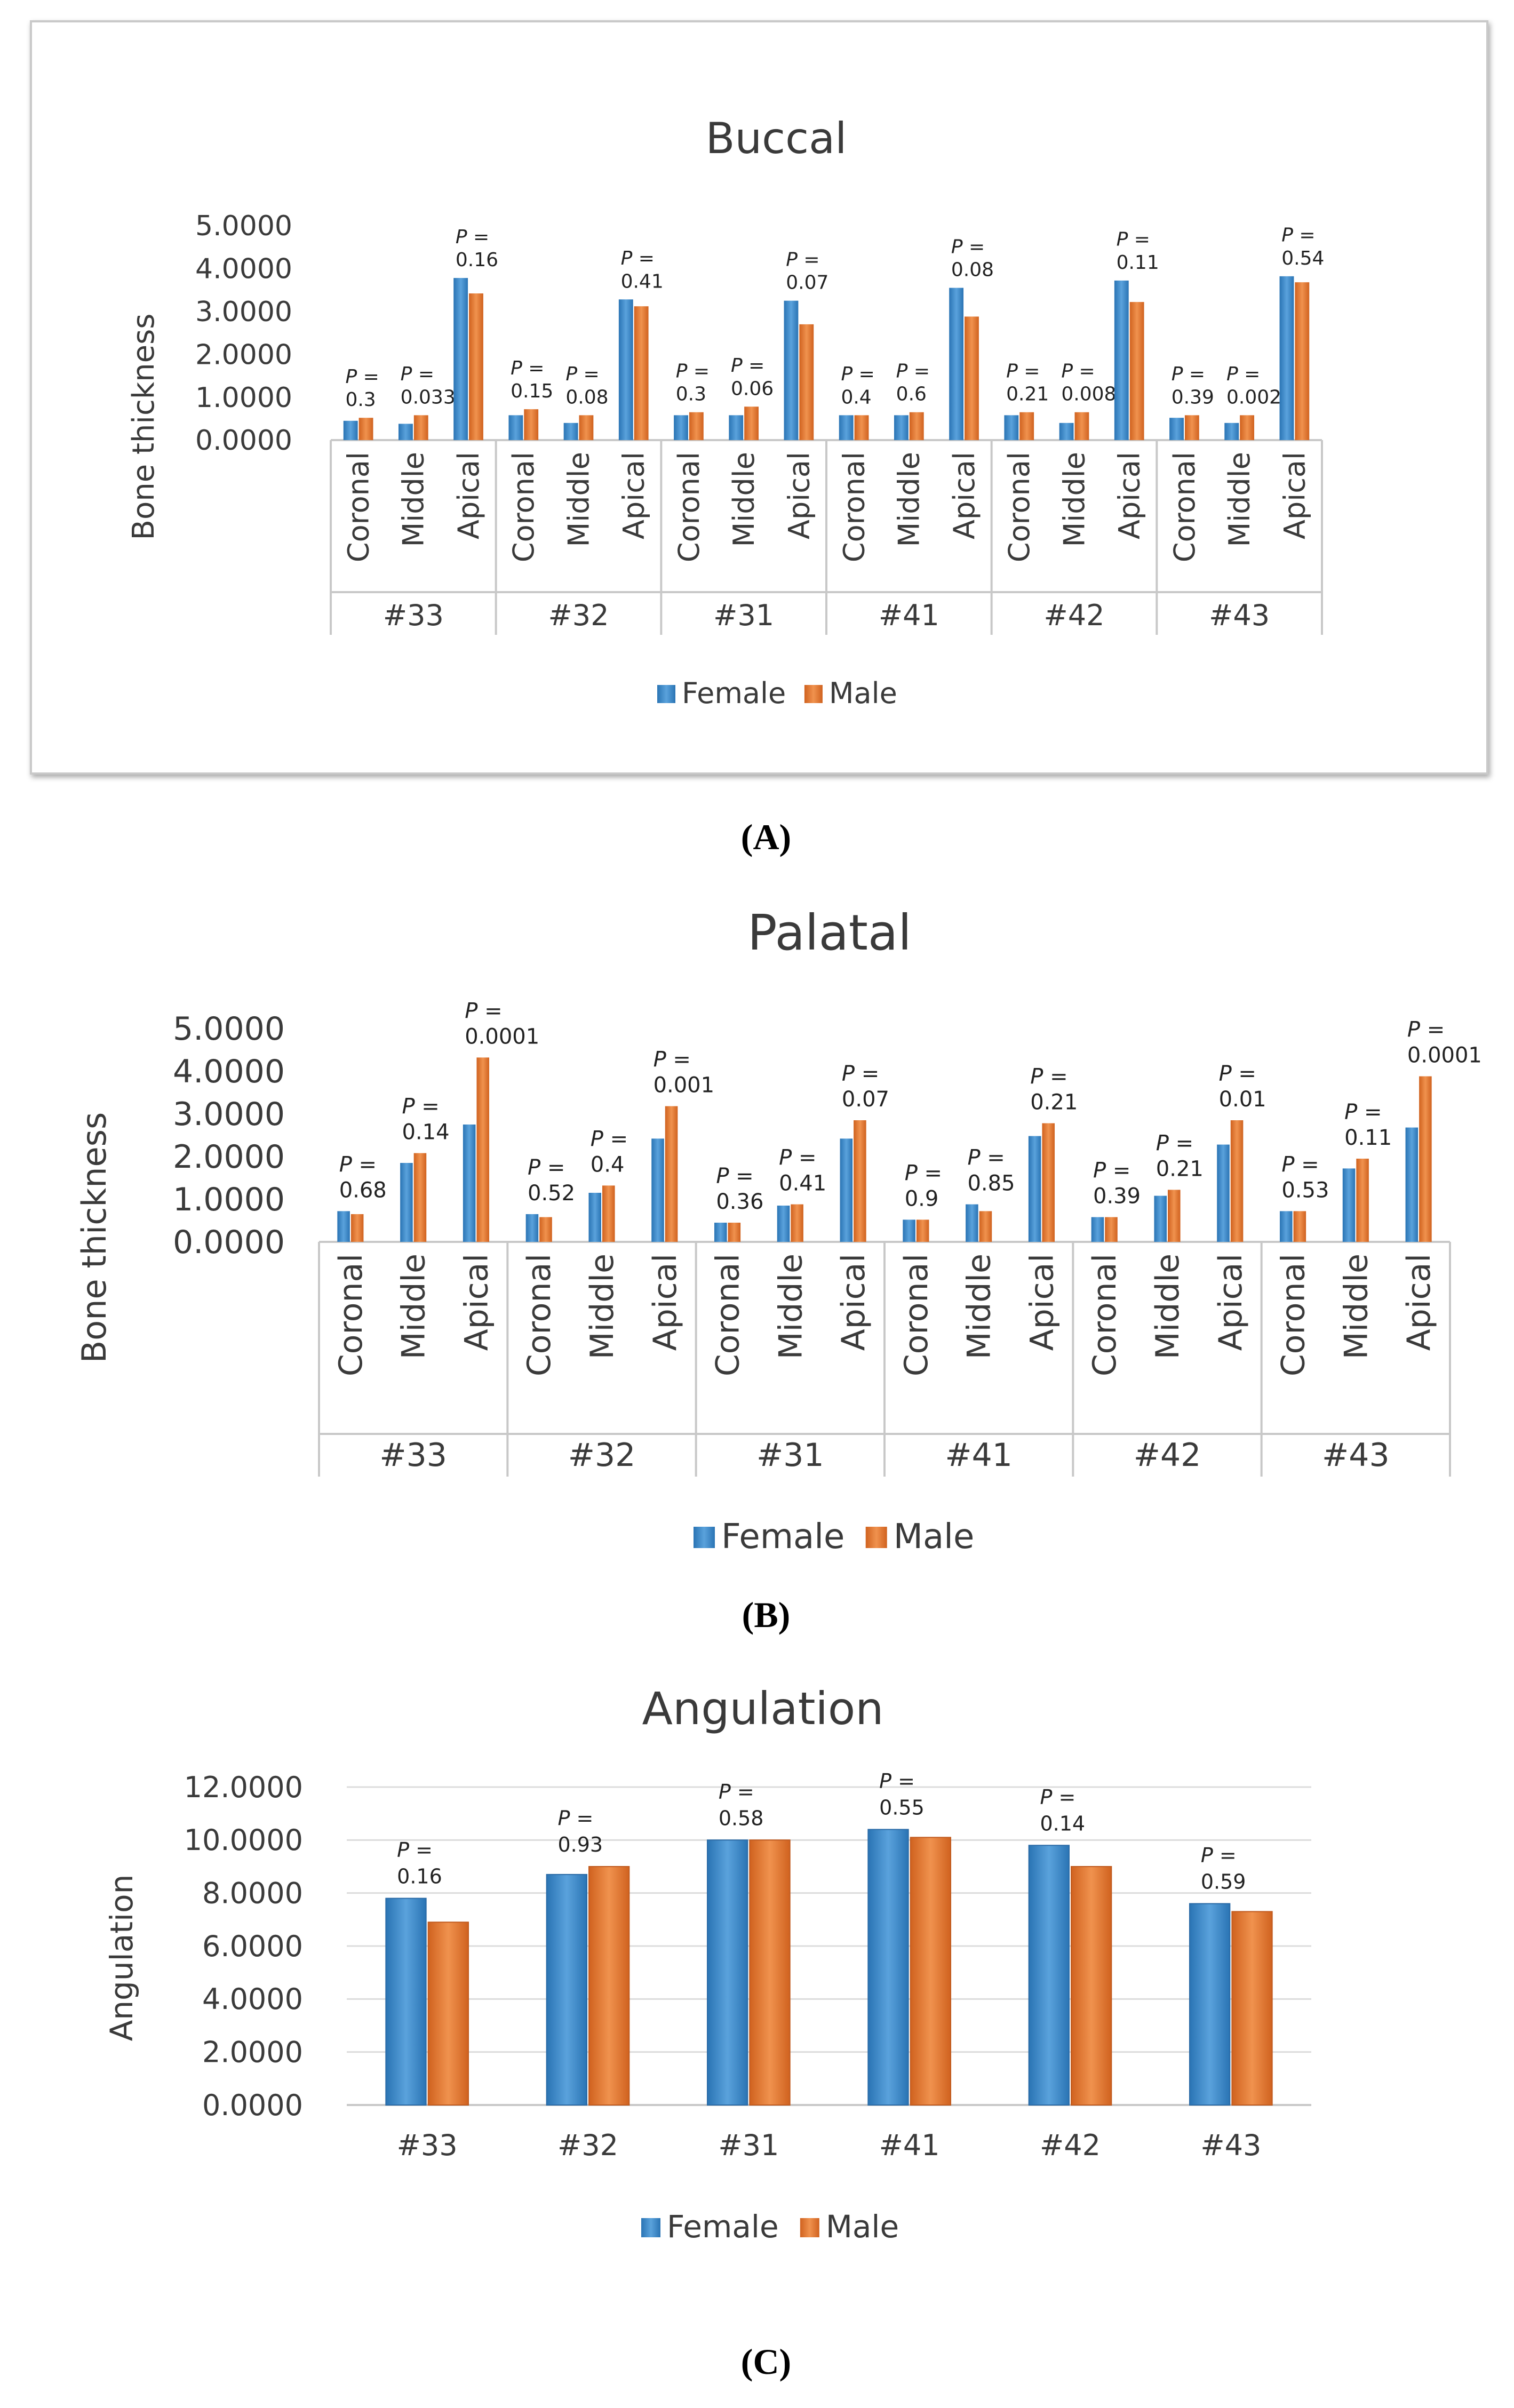 Image resolution: width=1514 pixels, height=2408 pixels. I want to click on chart-c-ylabel: Angulation, so click(121, 1958).